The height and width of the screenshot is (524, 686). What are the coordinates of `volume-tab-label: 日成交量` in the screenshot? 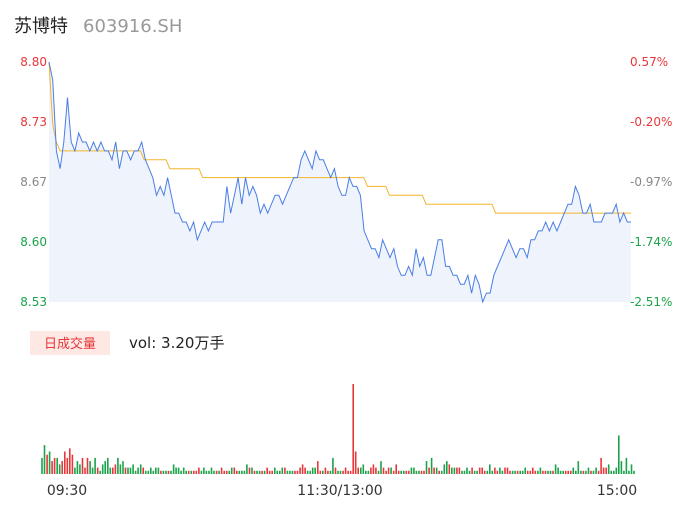 It's located at (70, 344).